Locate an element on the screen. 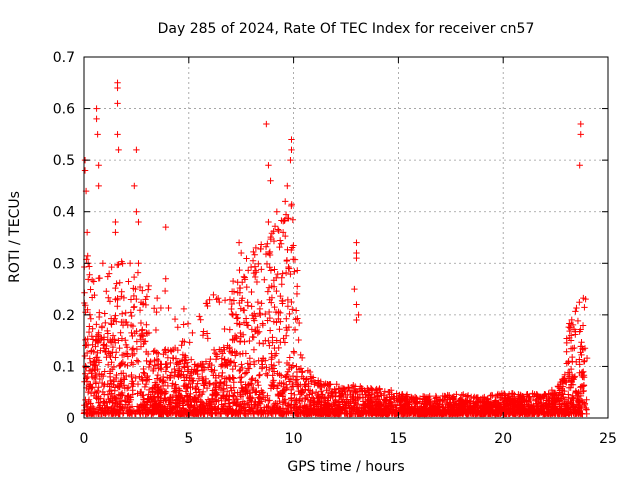 The image size is (640, 484). x-tick-label: 10 is located at coordinates (294, 439).